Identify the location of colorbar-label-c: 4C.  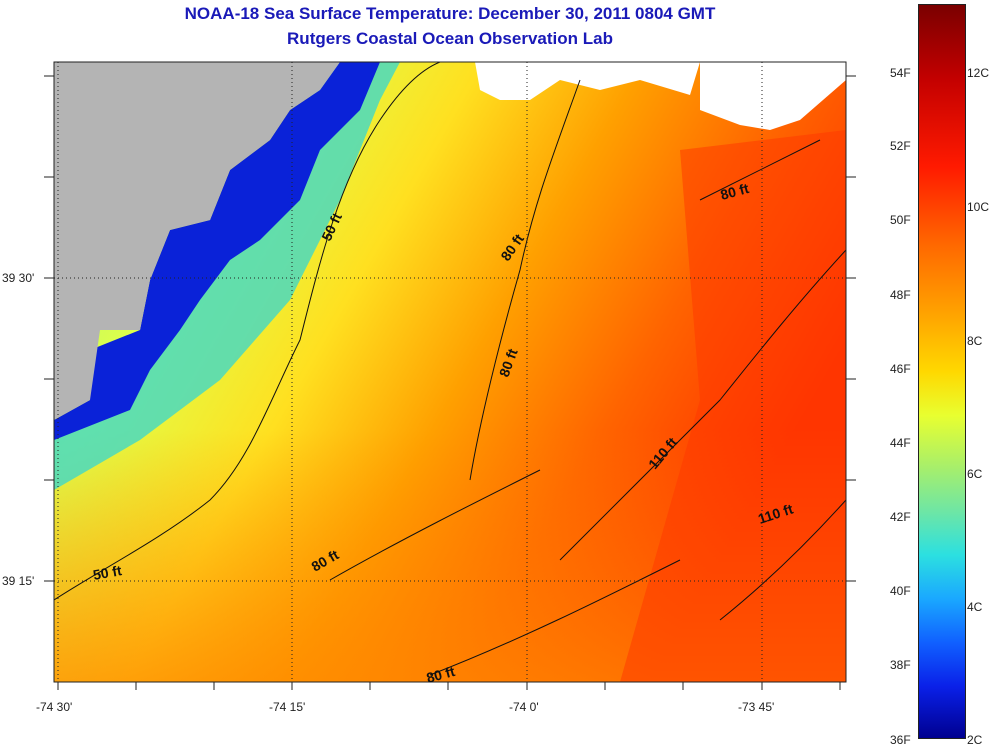
(975, 607).